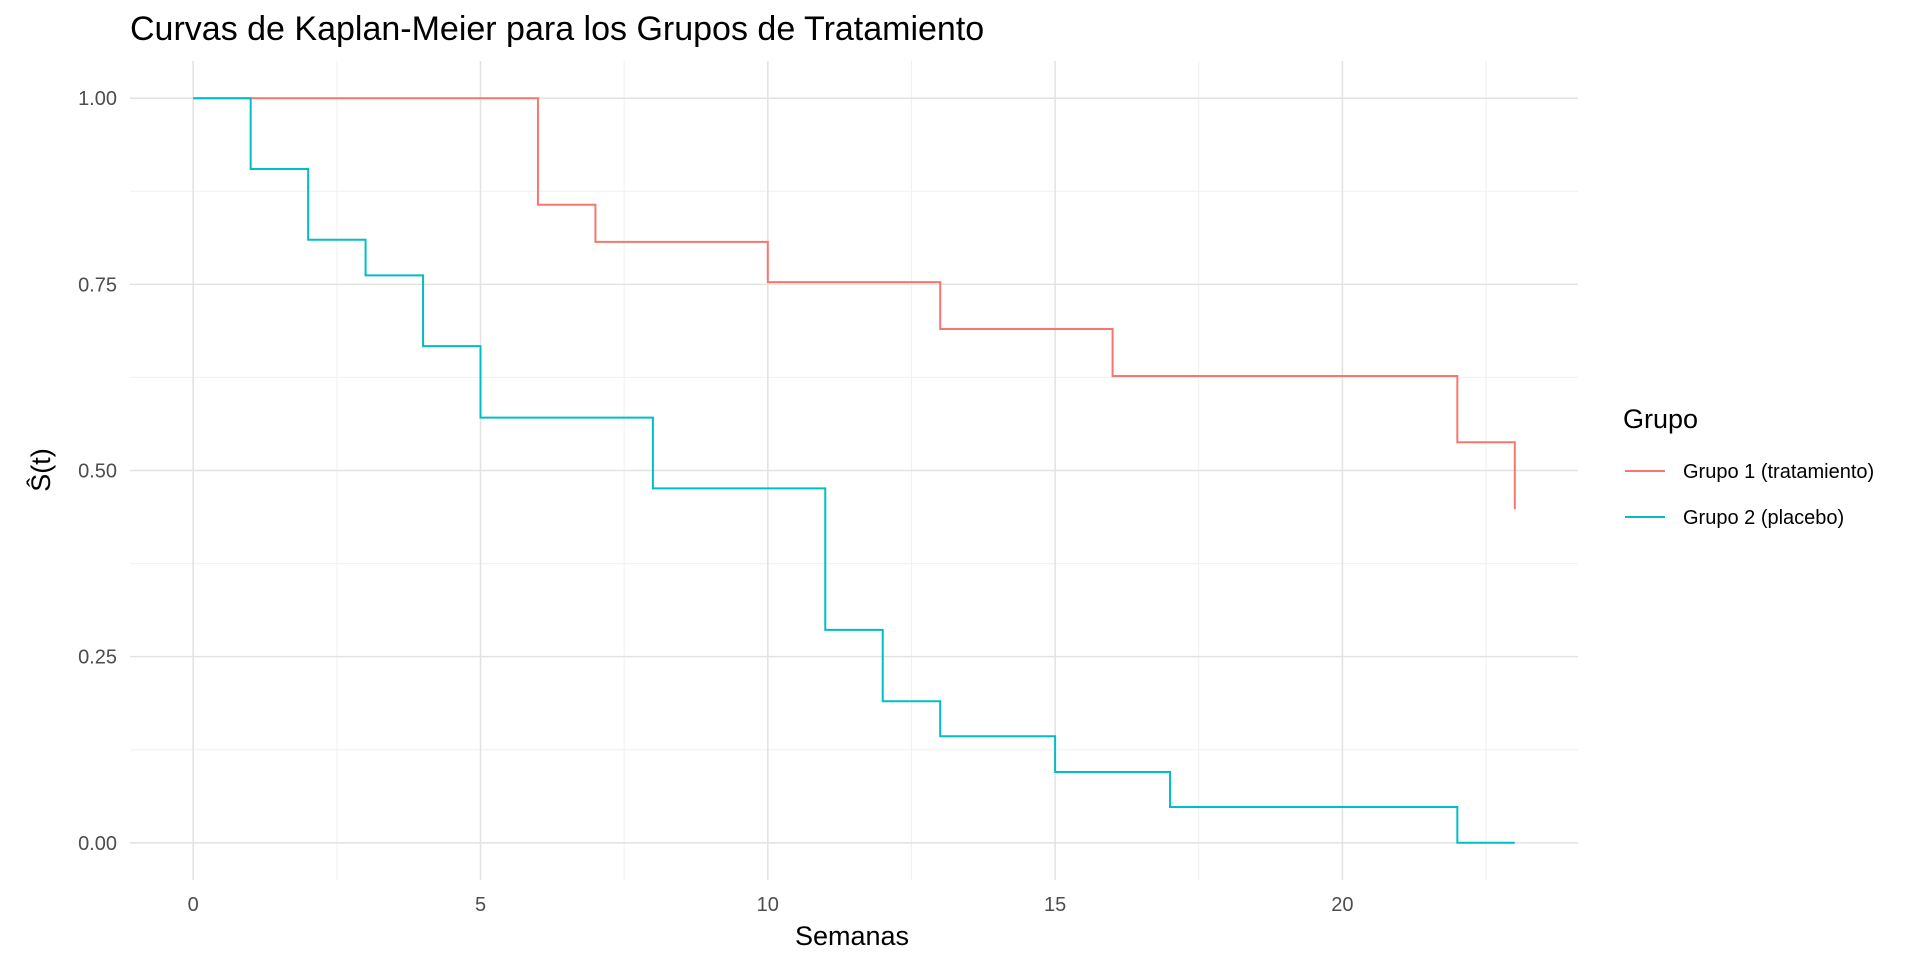  I want to click on x-tick-label: 15, so click(1055, 905).